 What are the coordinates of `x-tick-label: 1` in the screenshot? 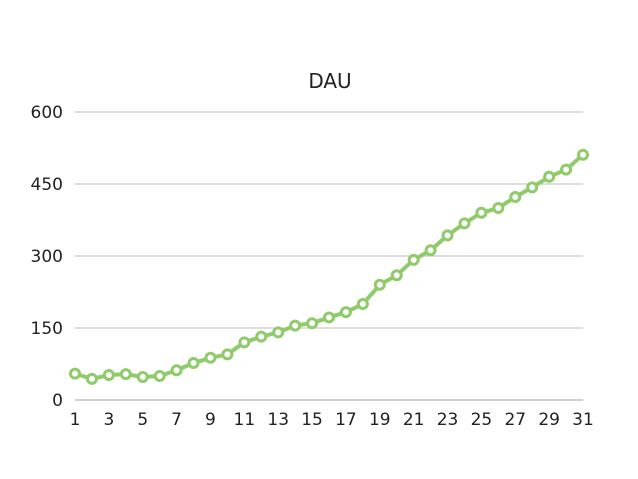 It's located at (75, 420).